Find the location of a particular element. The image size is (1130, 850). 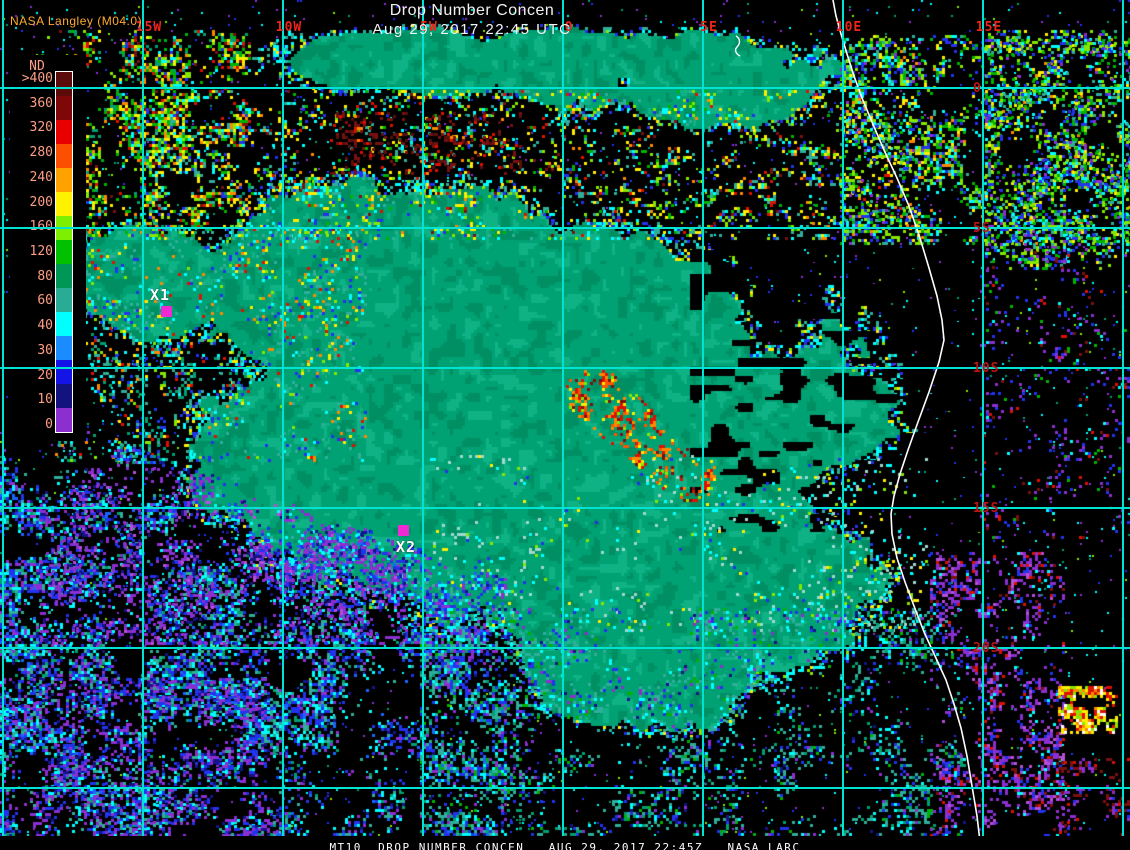

marker-label-X1: X1 is located at coordinates (160, 295).